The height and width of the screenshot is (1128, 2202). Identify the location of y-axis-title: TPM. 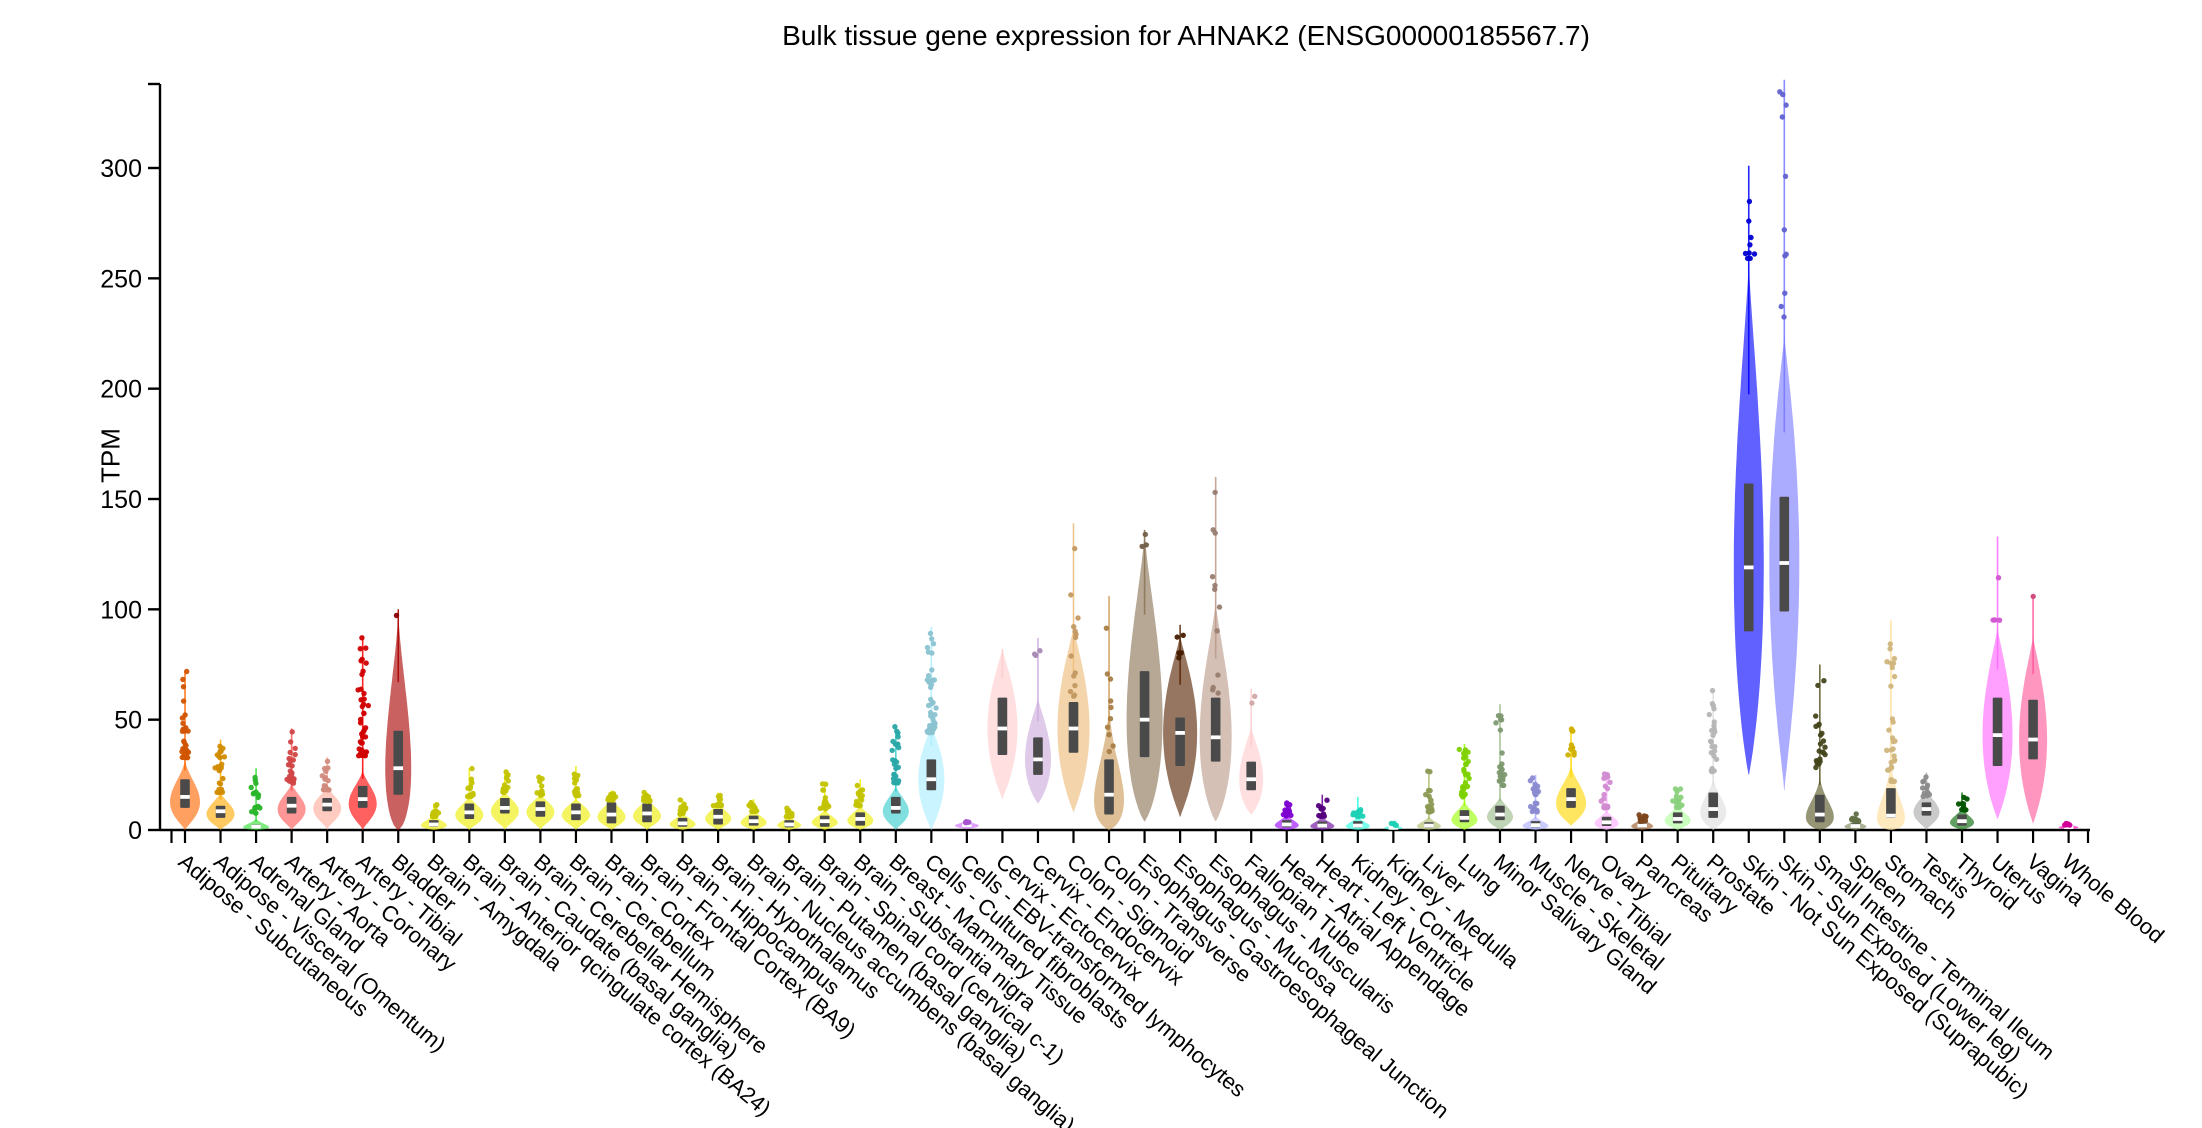
(110, 455).